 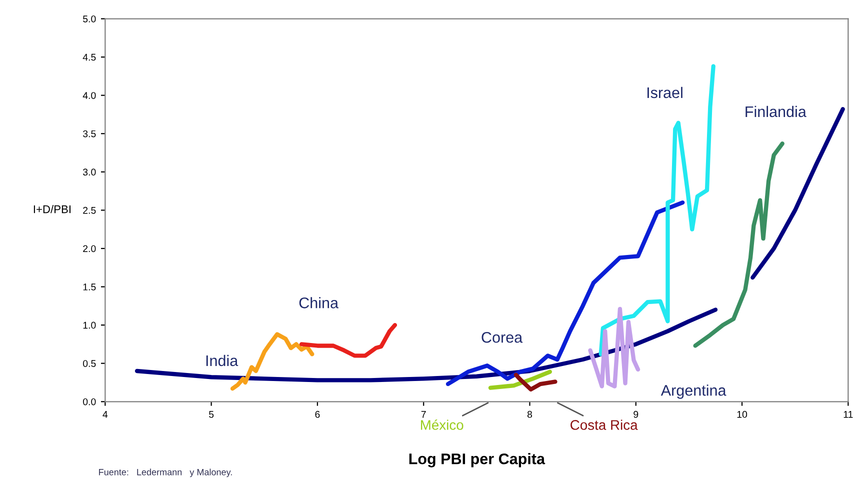 I want to click on y-tick-label: 1.5, so click(x=89, y=287).